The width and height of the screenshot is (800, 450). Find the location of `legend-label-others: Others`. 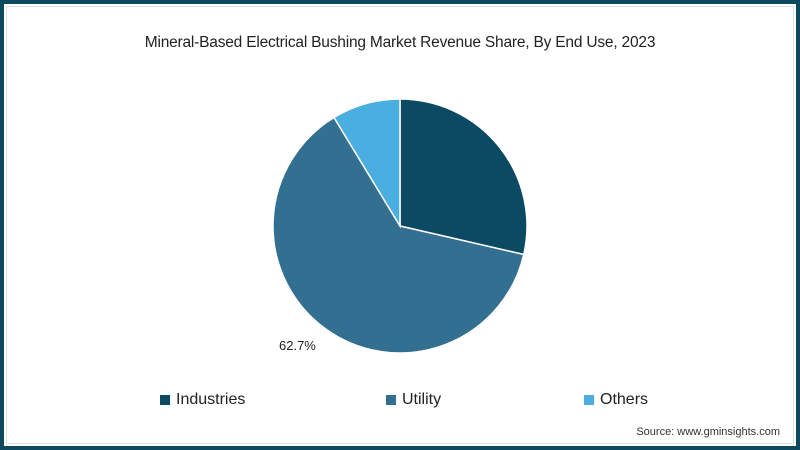

legend-label-others: Others is located at coordinates (624, 399).